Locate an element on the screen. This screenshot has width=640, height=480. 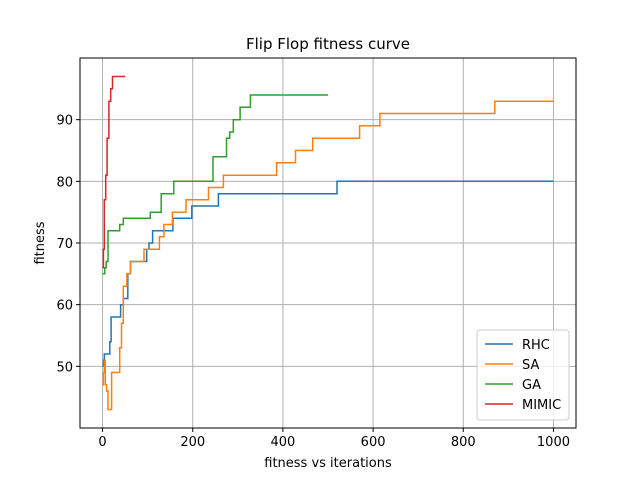
legend-label-ga: GA is located at coordinates (531, 385).